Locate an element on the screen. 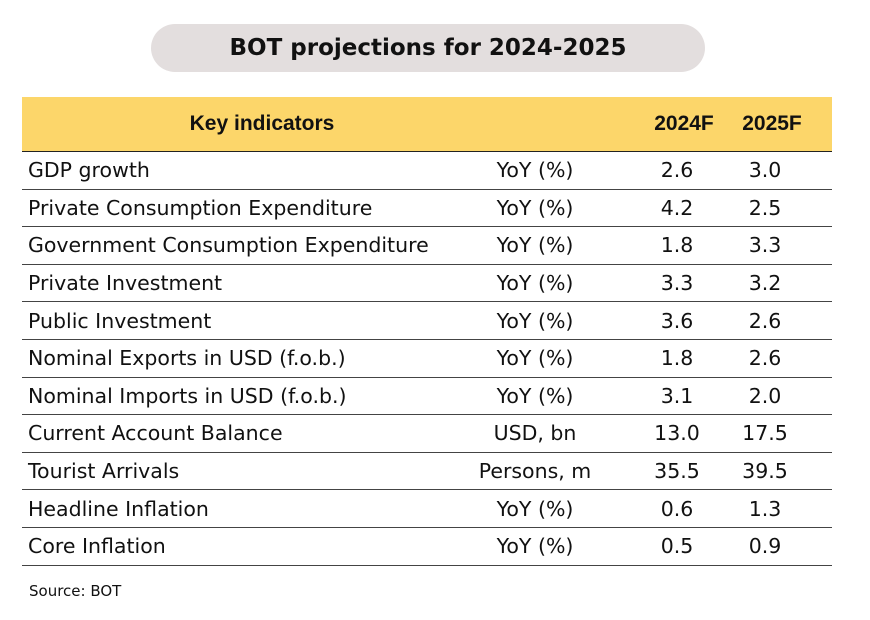  table-row: GDP growth YoY (%) 2.6 3.0 is located at coordinates (427, 171).